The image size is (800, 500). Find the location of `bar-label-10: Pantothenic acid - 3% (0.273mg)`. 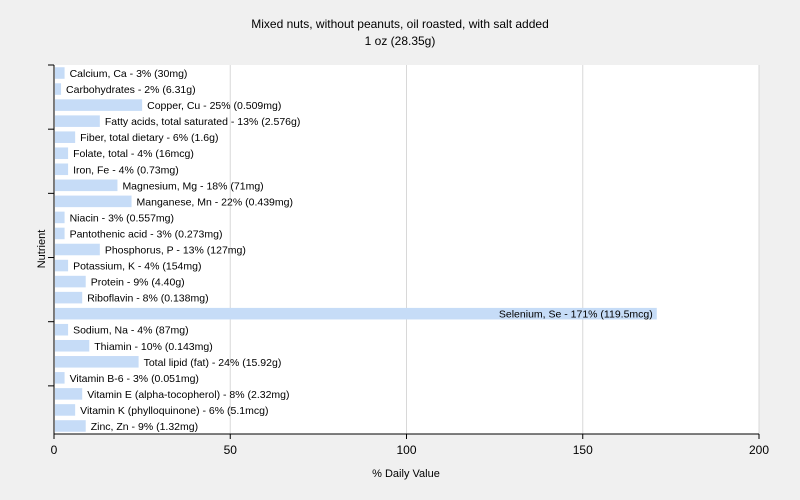

bar-label-10: Pantothenic acid - 3% (0.273mg) is located at coordinates (146, 234).